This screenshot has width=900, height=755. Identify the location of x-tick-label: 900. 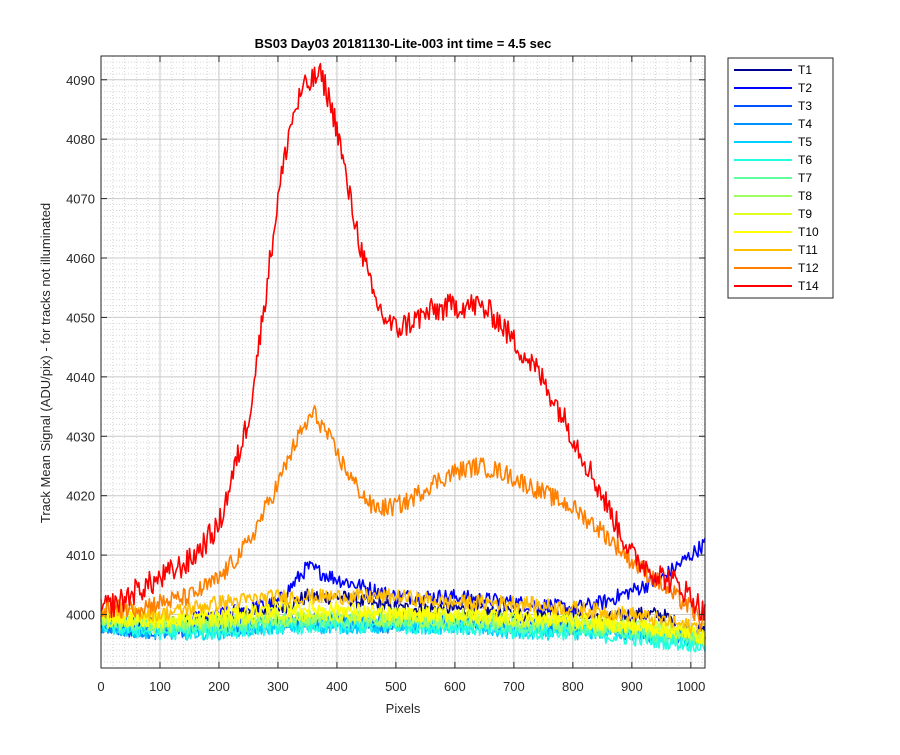
(632, 686).